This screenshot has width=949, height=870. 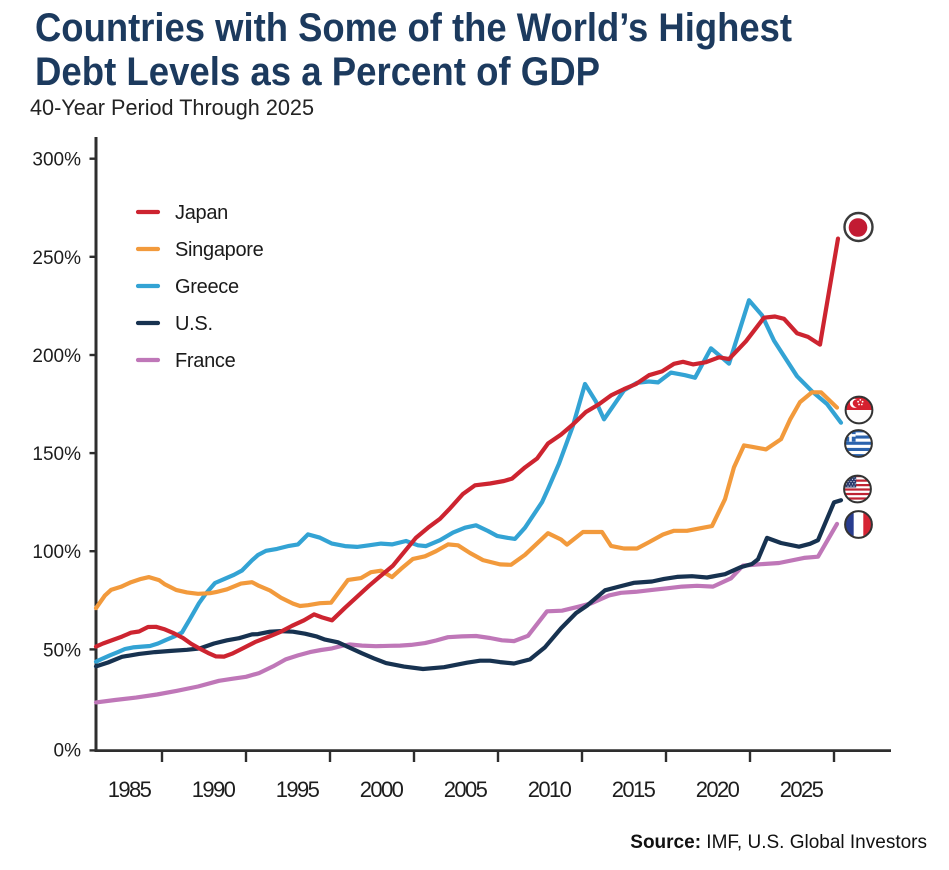 I want to click on svg-text: 0%, so click(x=68, y=751).